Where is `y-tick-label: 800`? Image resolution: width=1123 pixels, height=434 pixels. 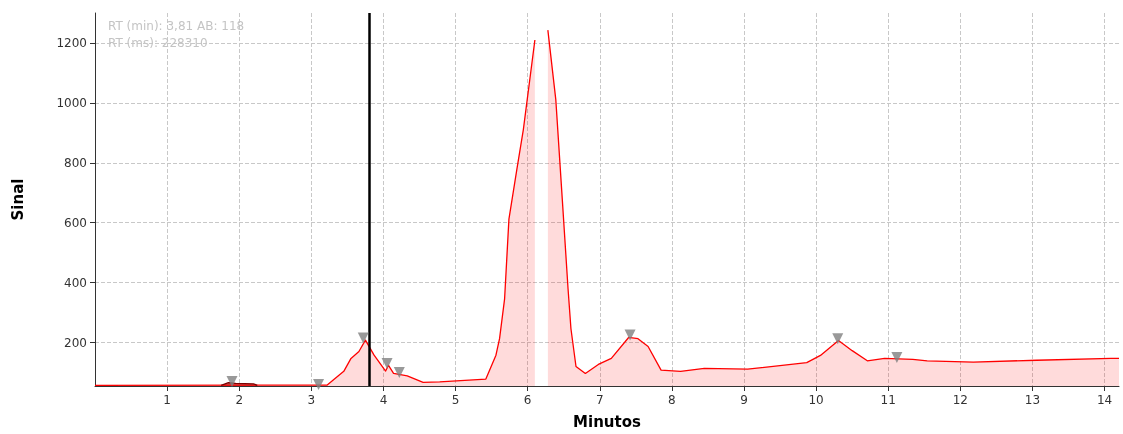 y-tick-label: 800 is located at coordinates (75, 162).